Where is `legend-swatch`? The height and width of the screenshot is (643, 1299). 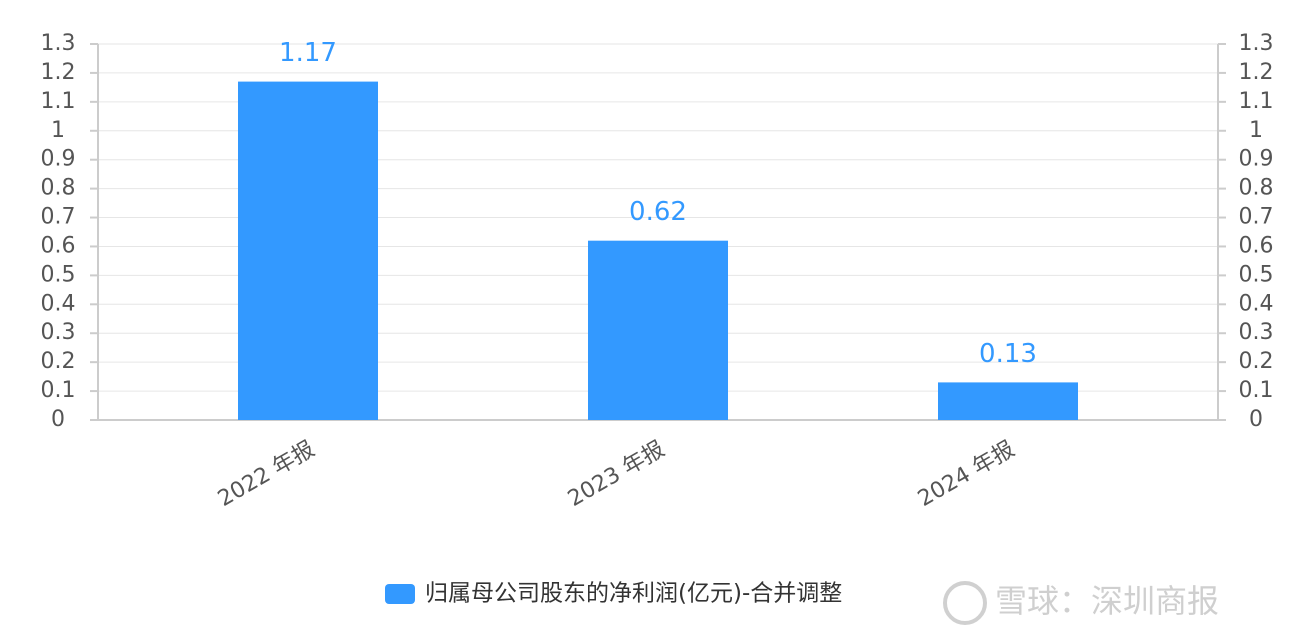 legend-swatch is located at coordinates (400, 594).